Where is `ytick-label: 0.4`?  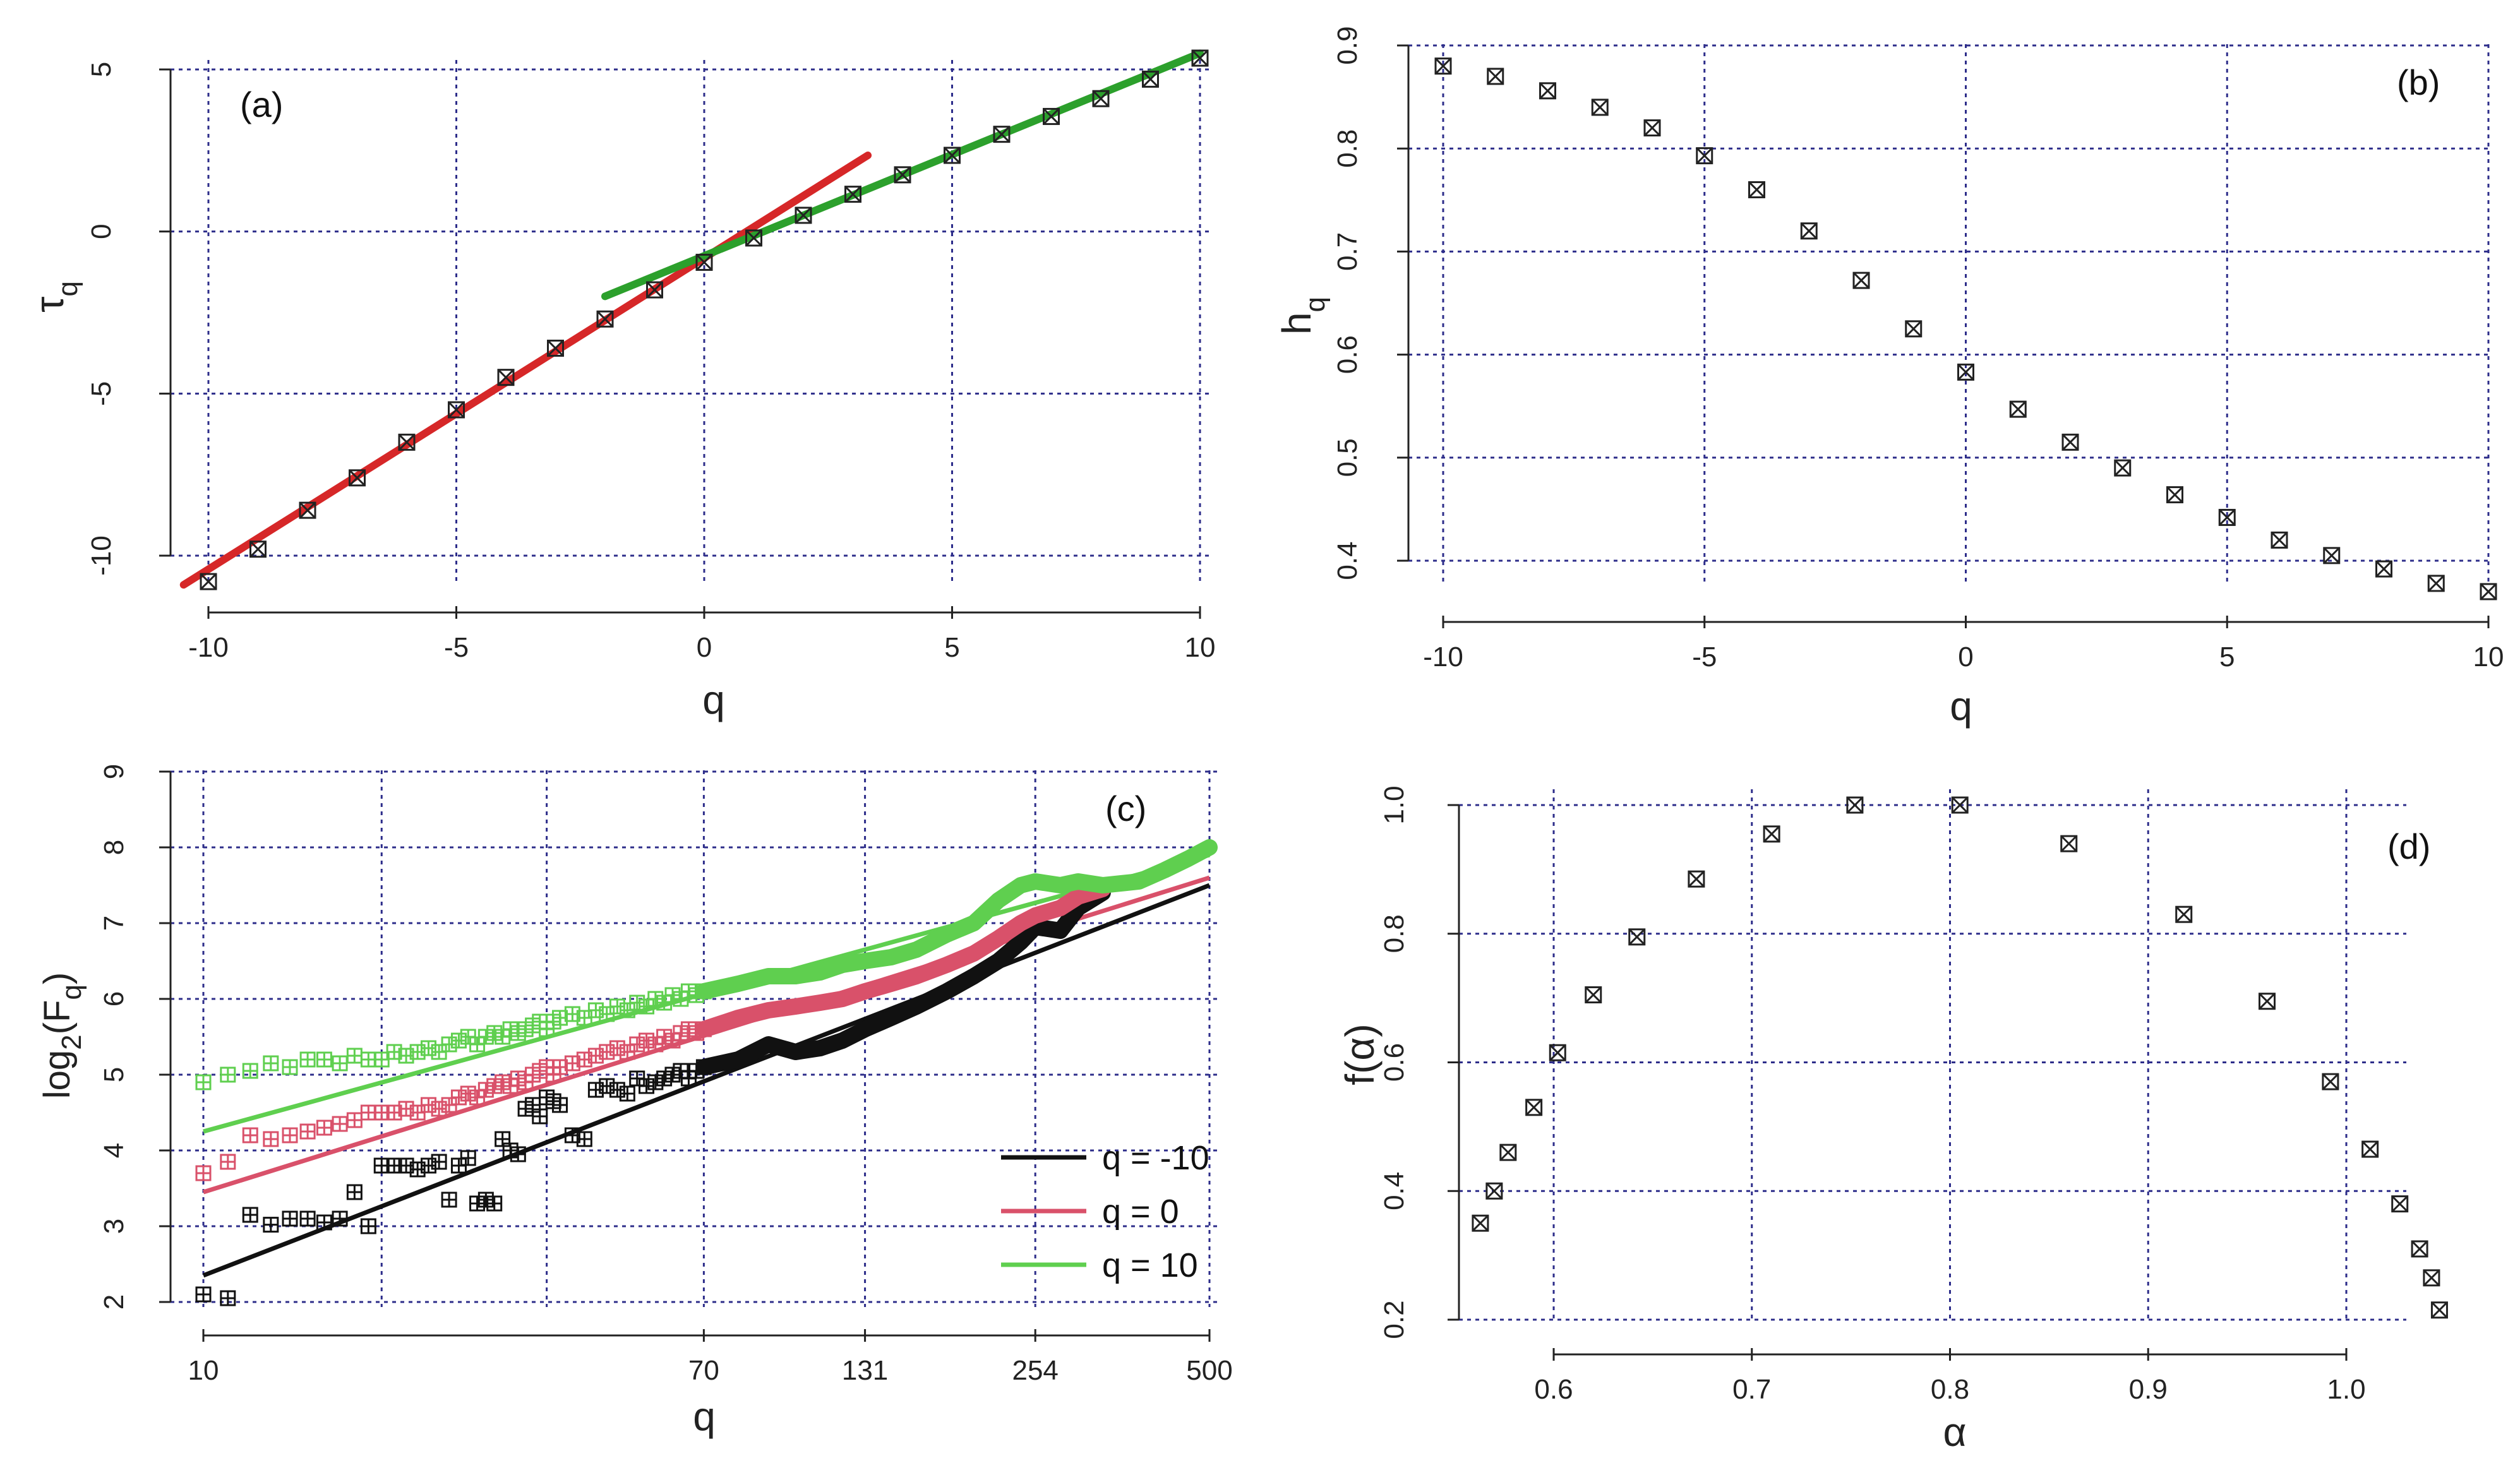 ytick-label: 0.4 is located at coordinates (1347, 560).